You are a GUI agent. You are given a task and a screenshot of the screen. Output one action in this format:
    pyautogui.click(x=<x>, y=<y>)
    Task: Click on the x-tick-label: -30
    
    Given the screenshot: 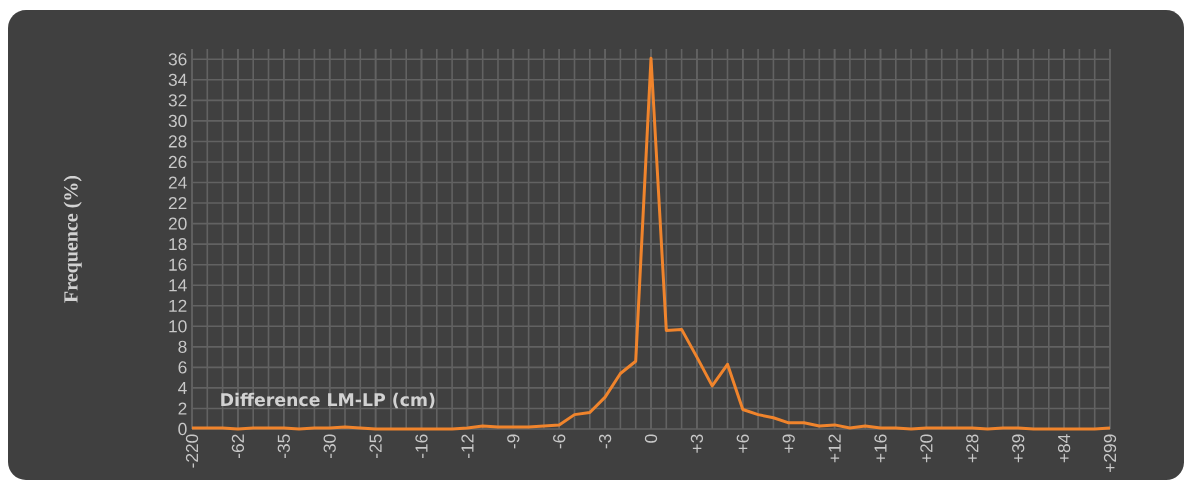 What is the action you would take?
    pyautogui.click(x=329, y=446)
    